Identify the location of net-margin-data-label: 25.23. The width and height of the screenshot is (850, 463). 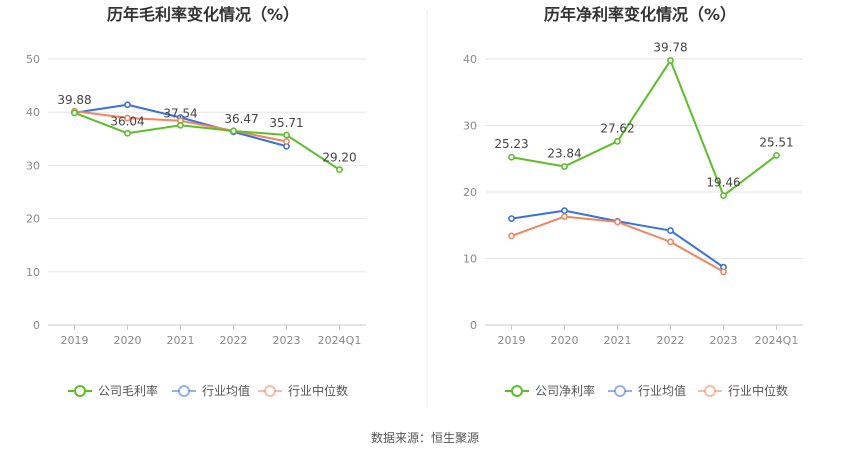
(511, 144).